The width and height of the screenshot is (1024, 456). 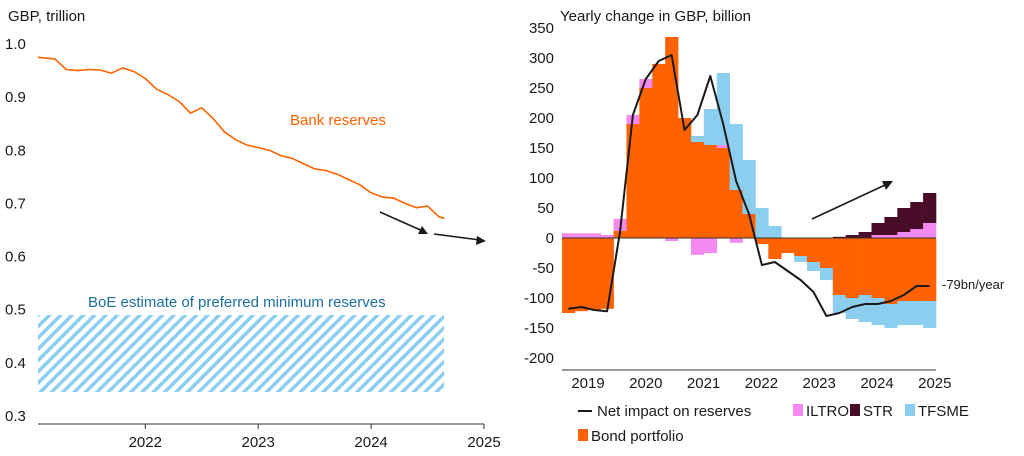 I want to click on left-series, so click(x=241, y=138).